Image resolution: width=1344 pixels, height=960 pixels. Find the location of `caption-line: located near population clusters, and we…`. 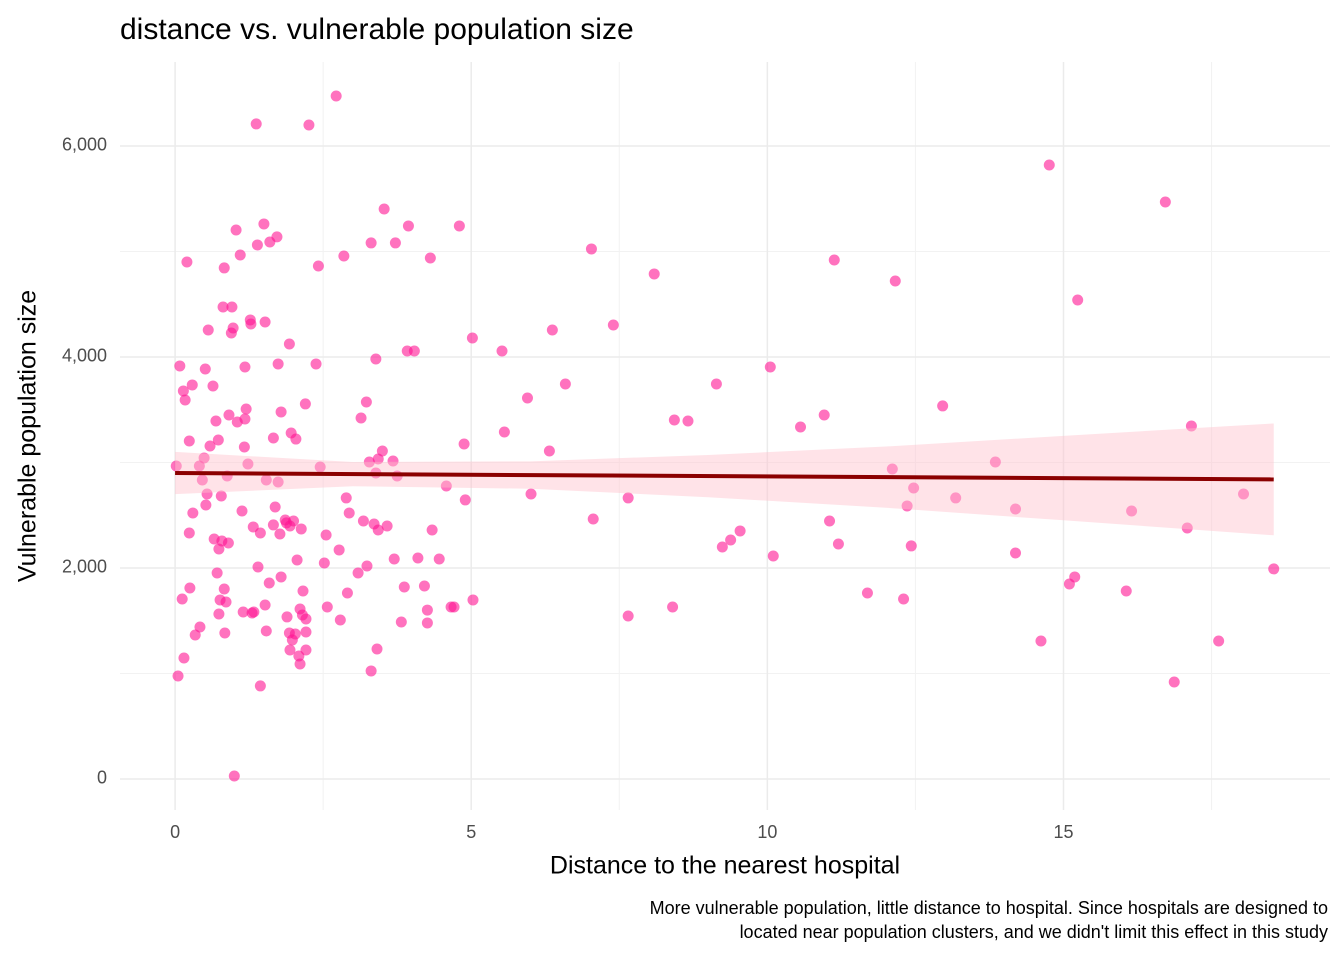

caption-line: located near population clusters, and we… is located at coordinates (1034, 932).